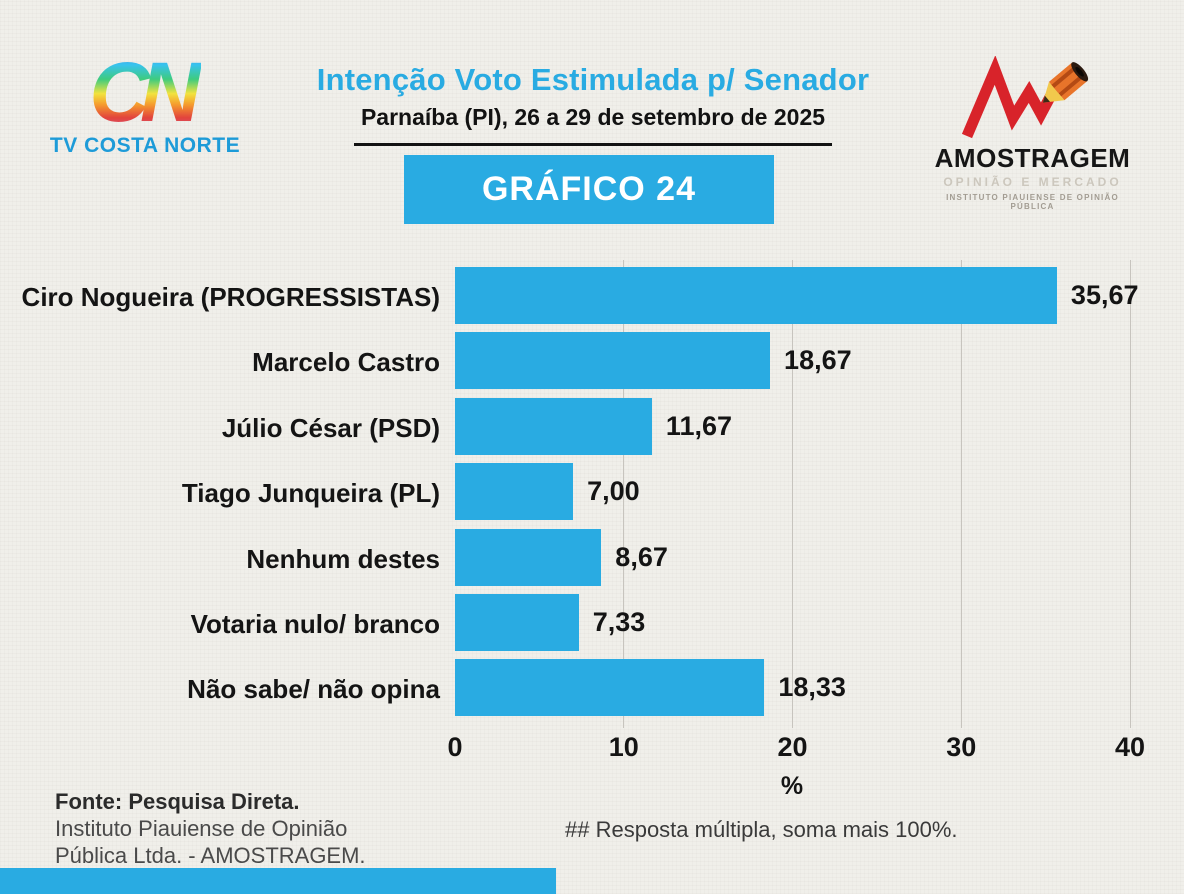 The width and height of the screenshot is (1184, 894). What do you see at coordinates (230, 297) in the screenshot?
I see `category-label: Ciro Nogueira (PROGRESSISTAS)` at bounding box center [230, 297].